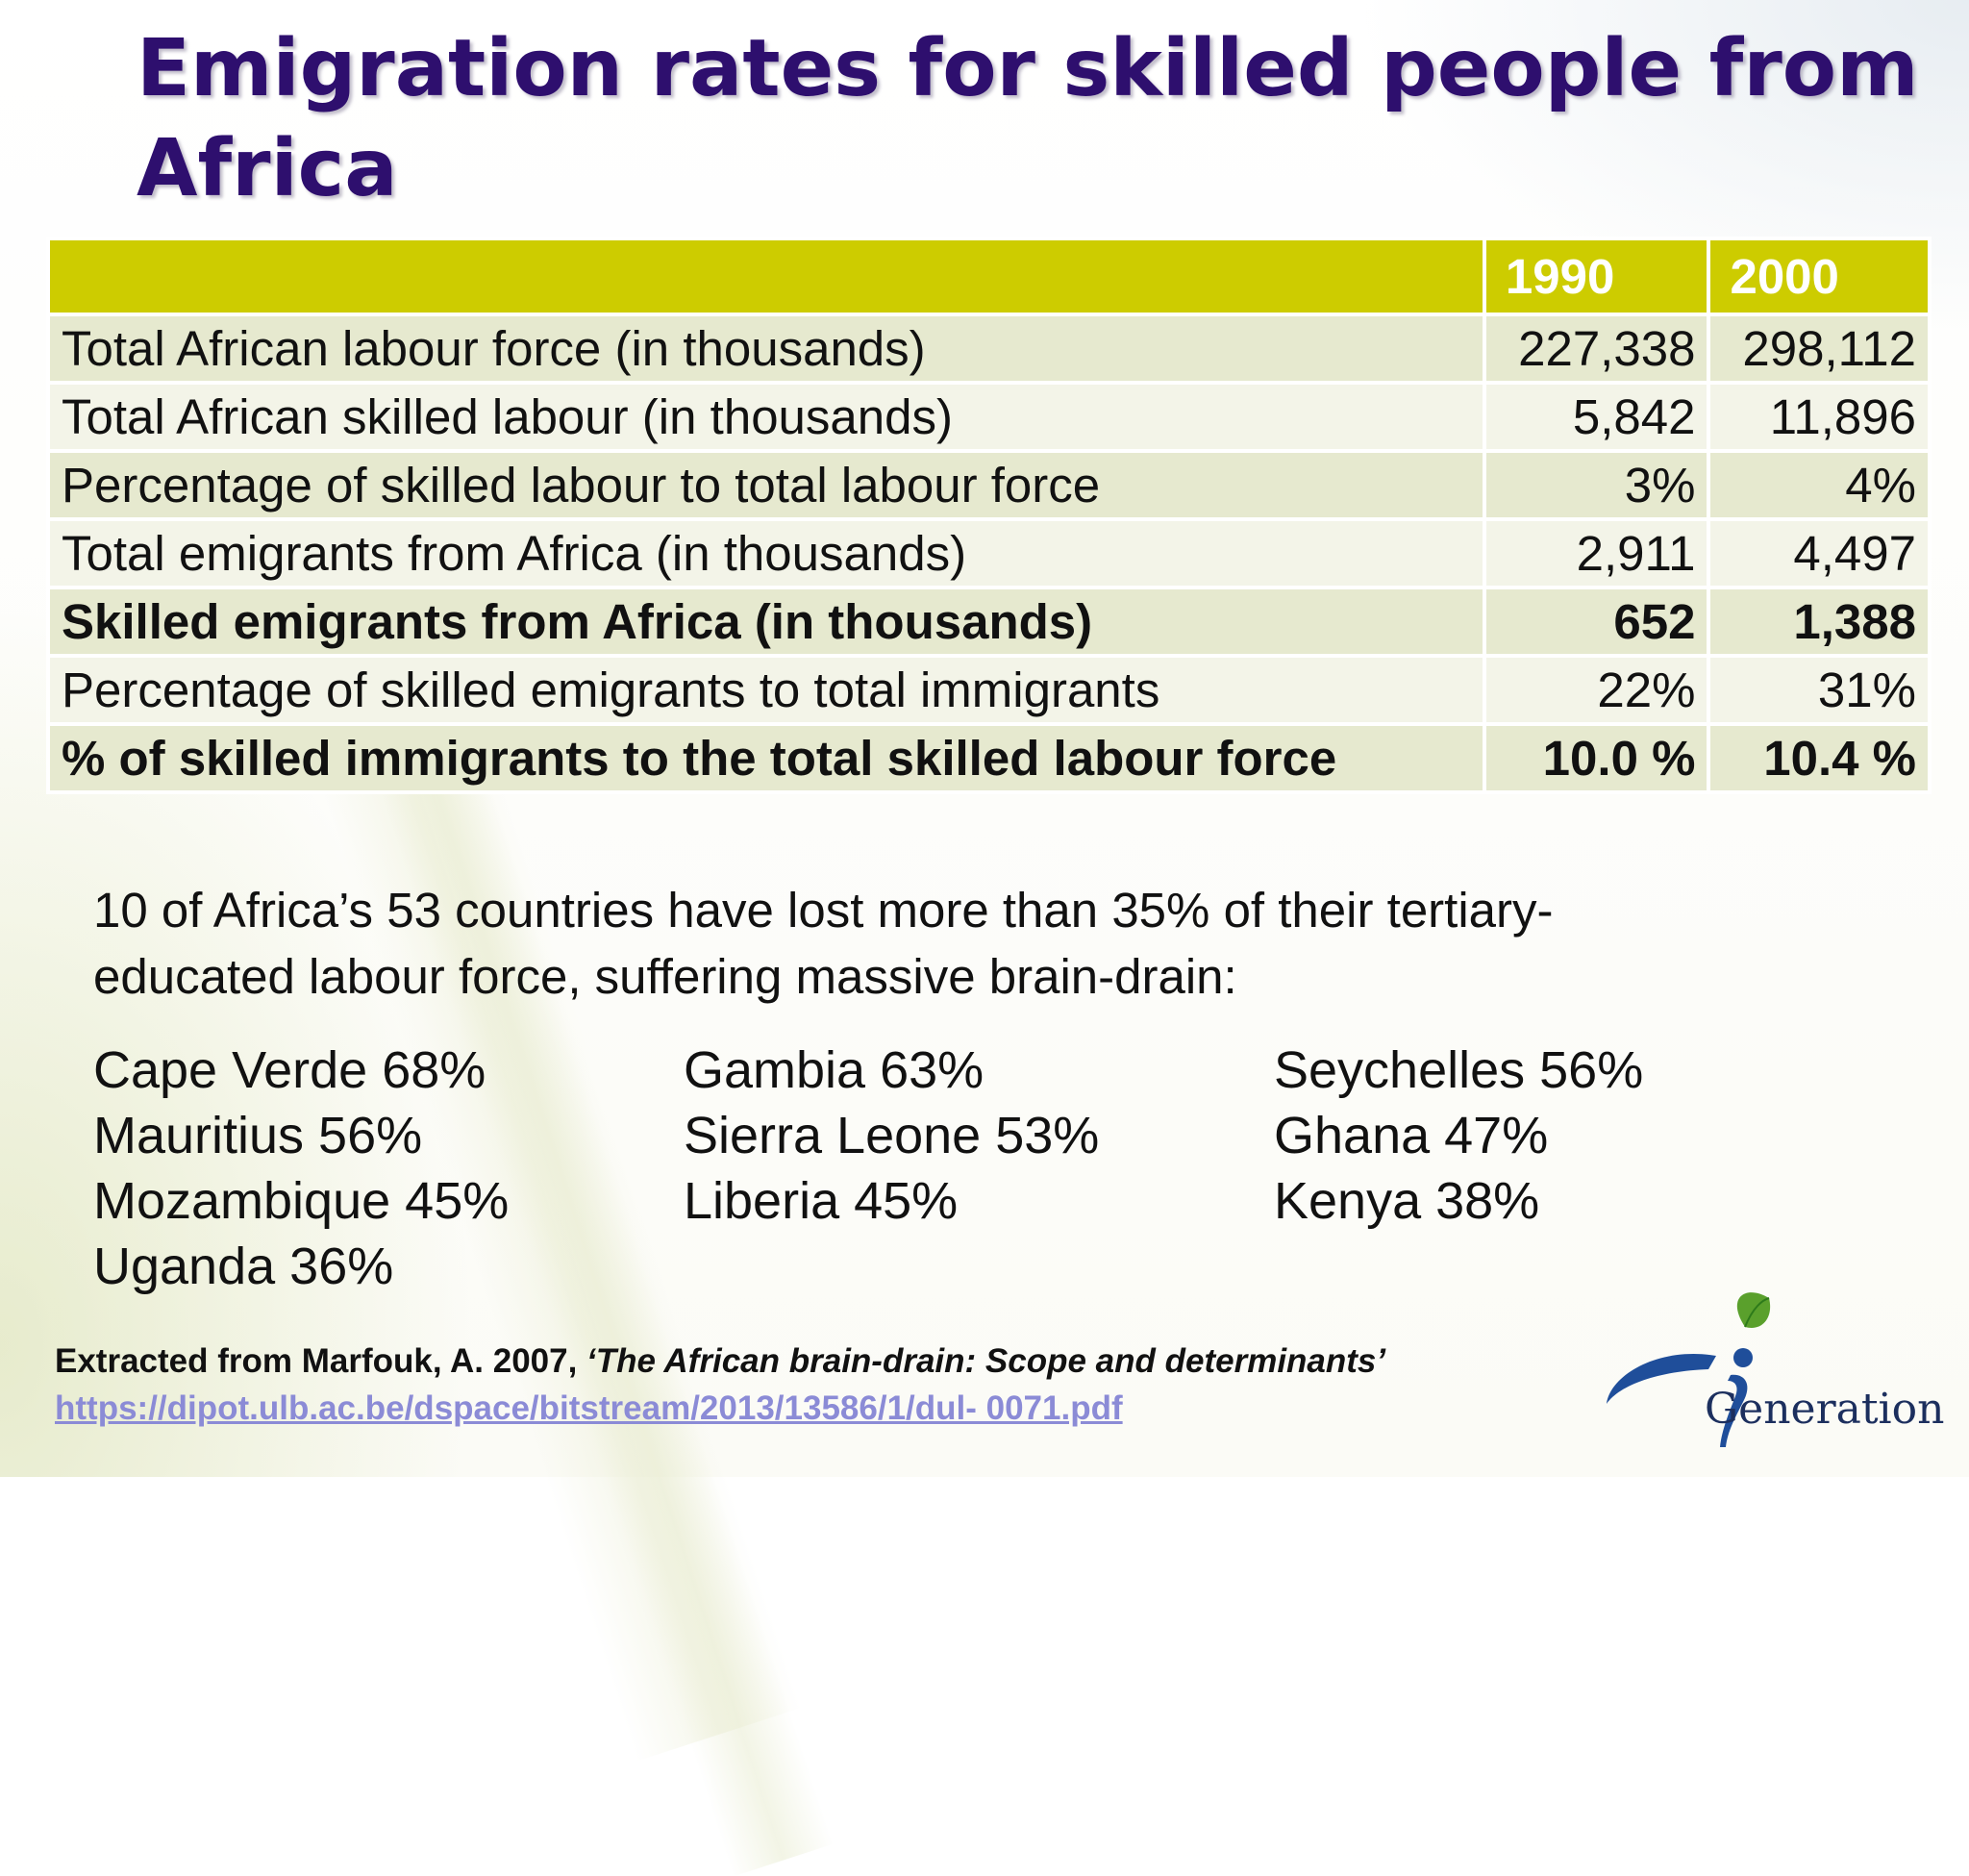 This screenshot has height=1876, width=1969. I want to click on value-2000: 11,896, so click(1819, 417).